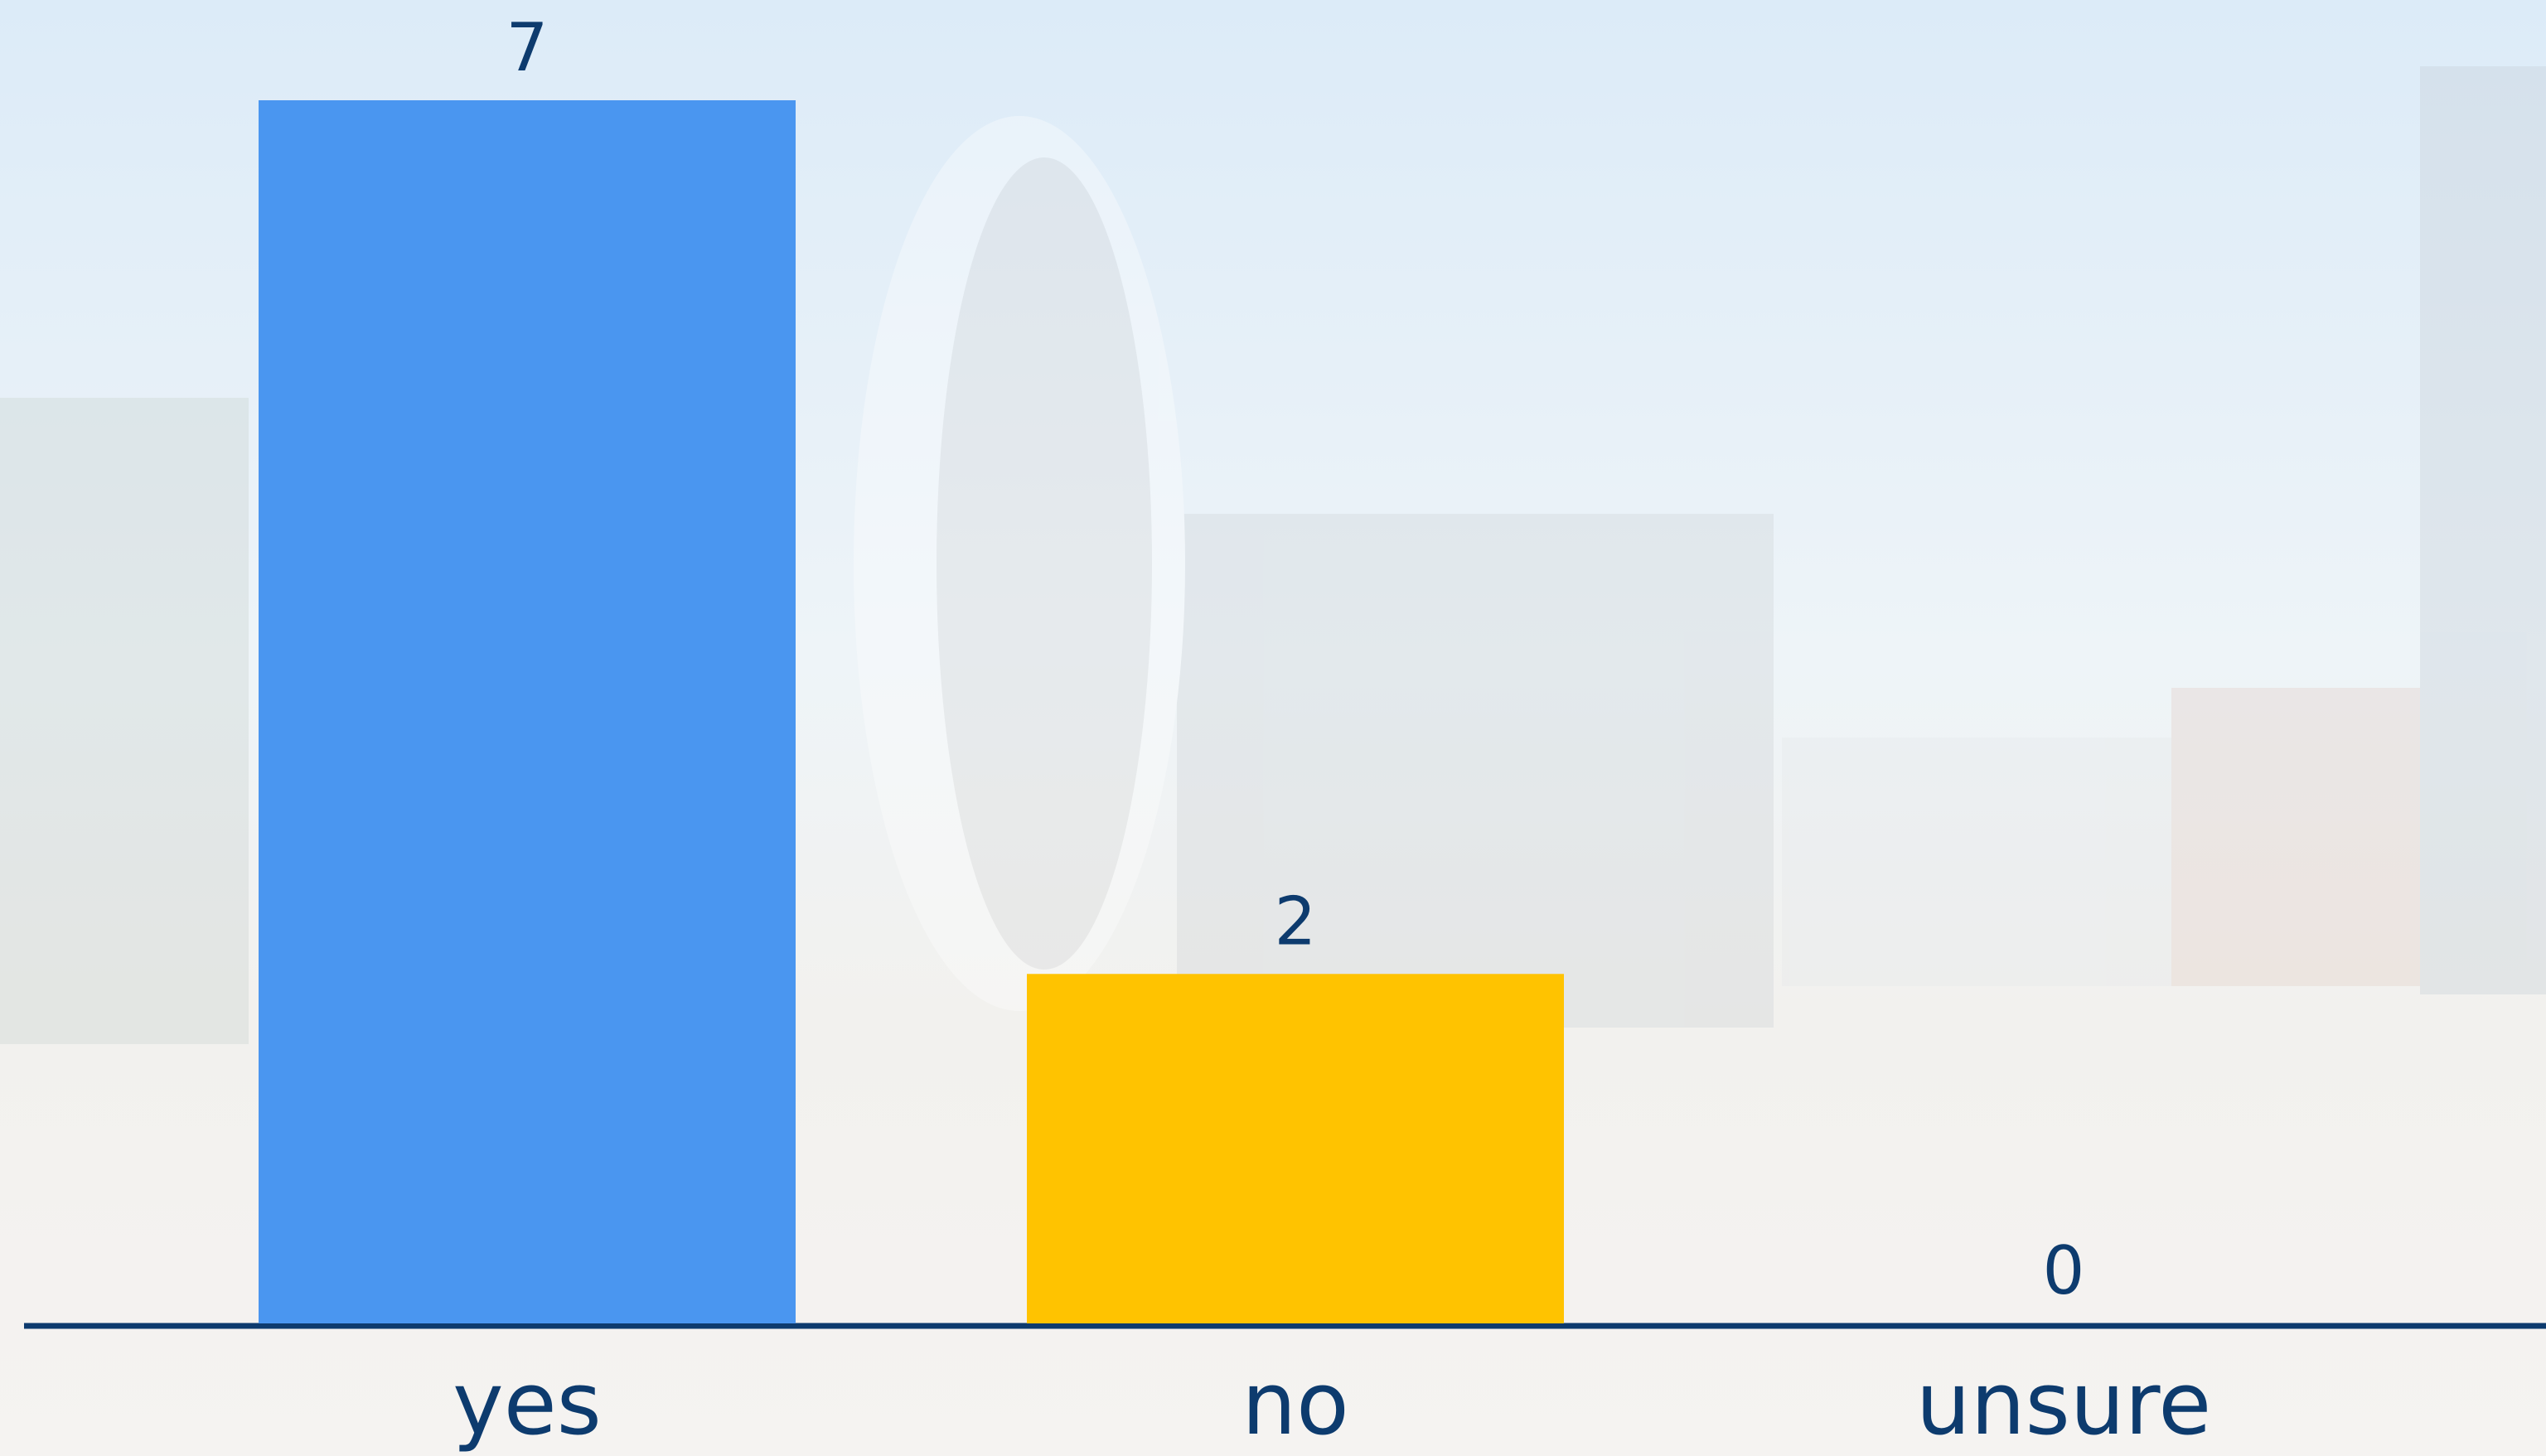 Image resolution: width=2546 pixels, height=1456 pixels. Describe the element at coordinates (1296, 921) in the screenshot. I see `value-label: 2` at that location.